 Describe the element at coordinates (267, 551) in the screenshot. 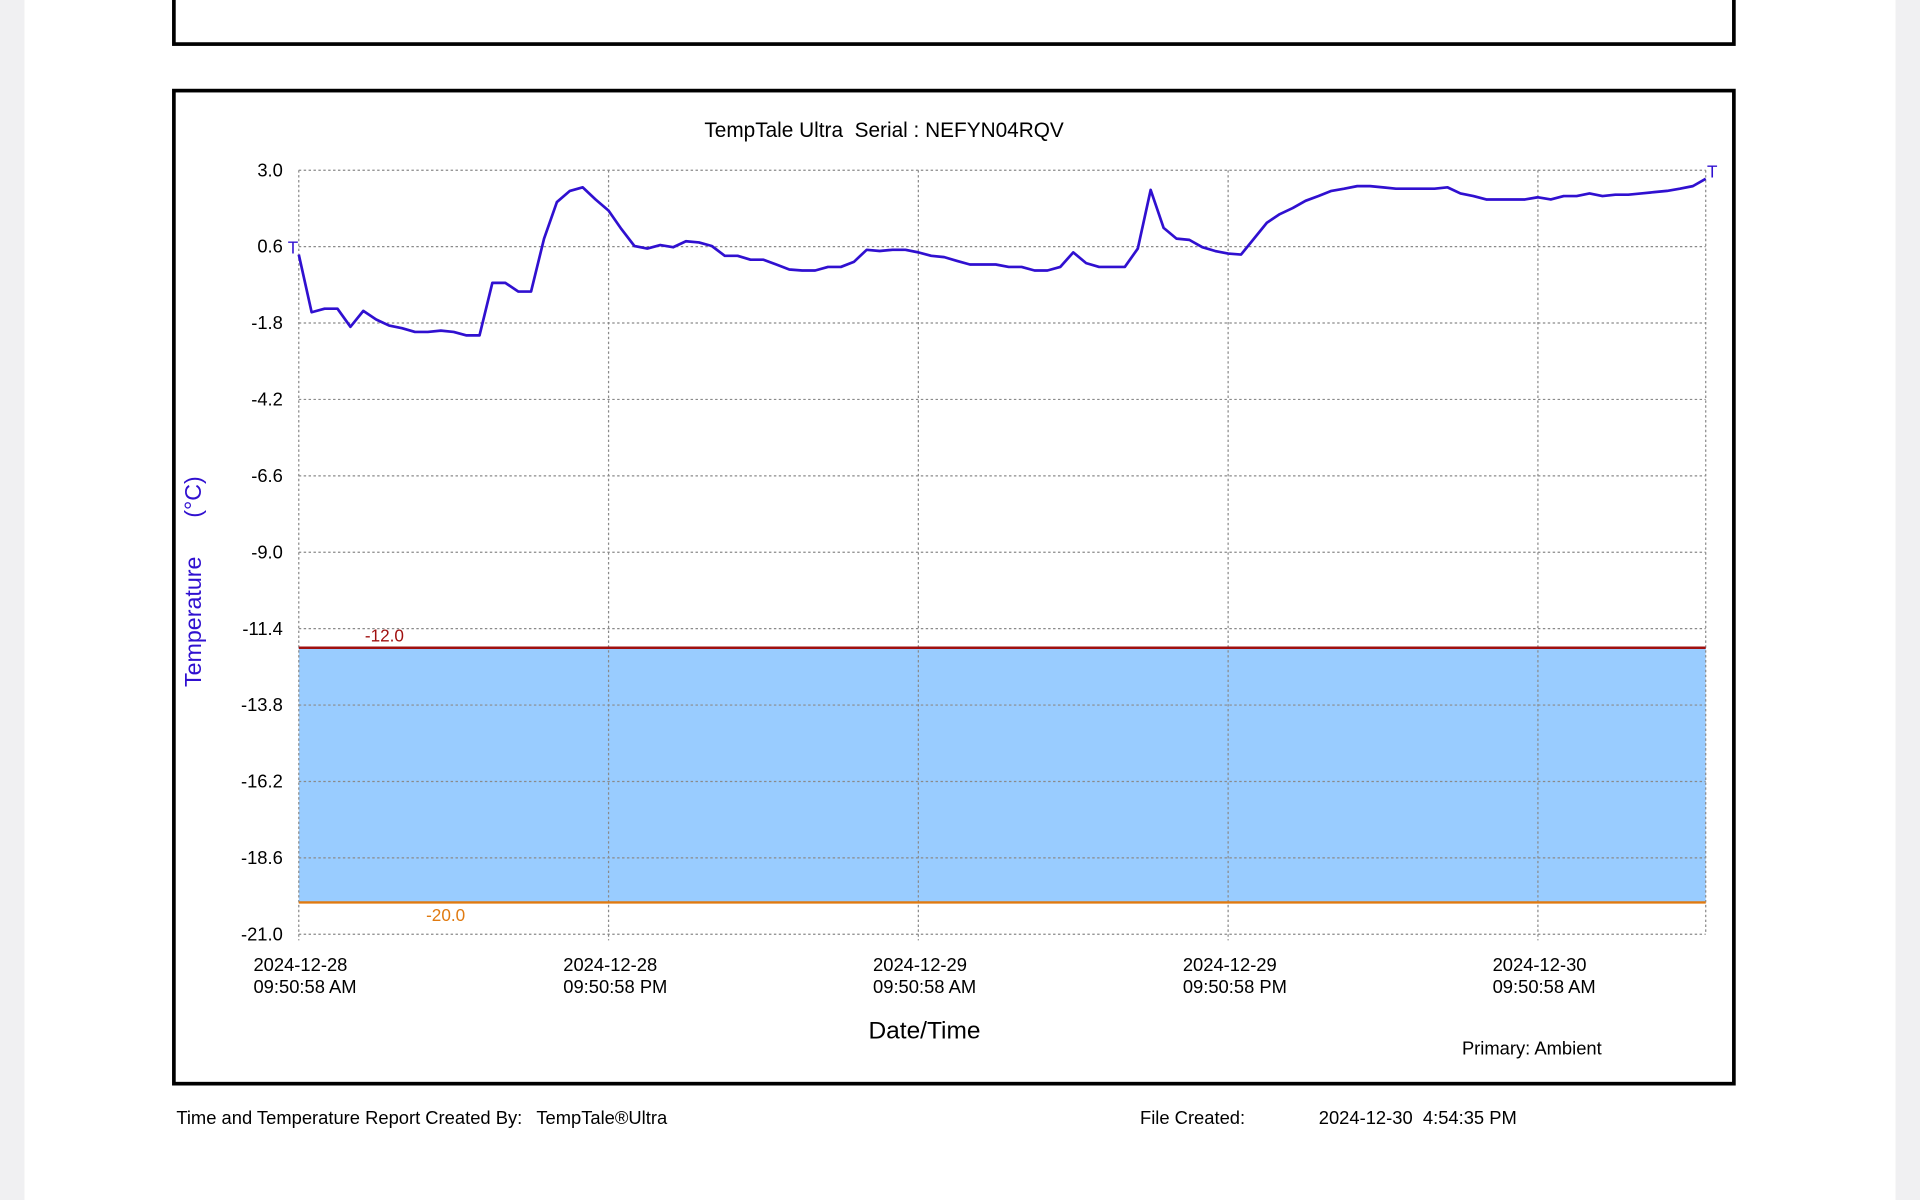

I see `y-tick-label: -9.0` at that location.